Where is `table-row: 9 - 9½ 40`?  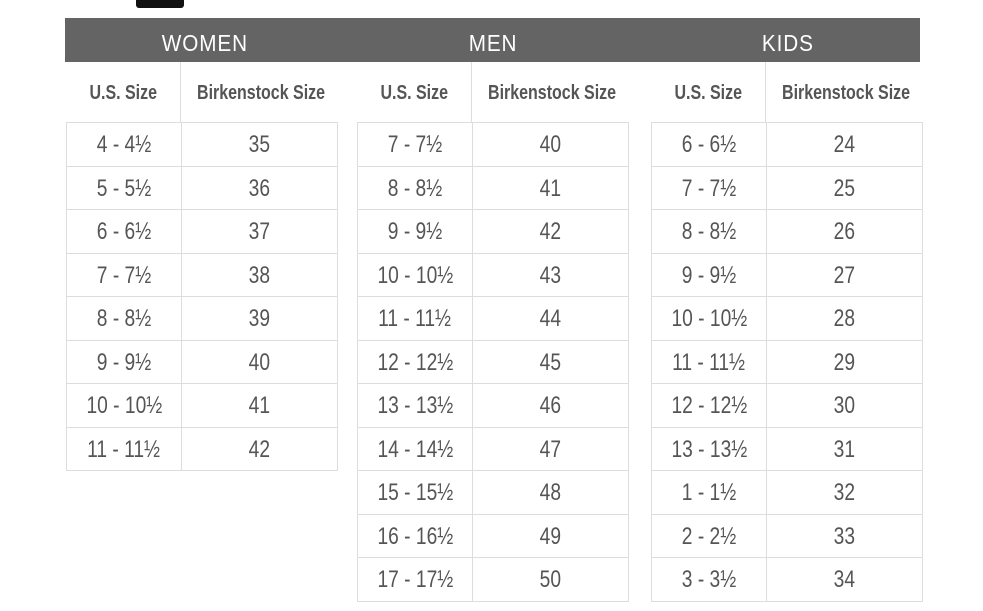
table-row: 9 - 9½ 40 is located at coordinates (202, 362).